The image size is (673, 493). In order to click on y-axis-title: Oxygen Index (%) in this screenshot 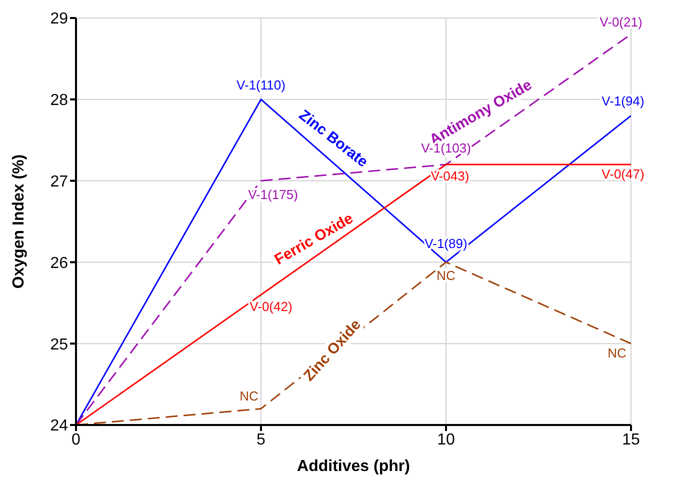, I will do `click(19, 221)`.